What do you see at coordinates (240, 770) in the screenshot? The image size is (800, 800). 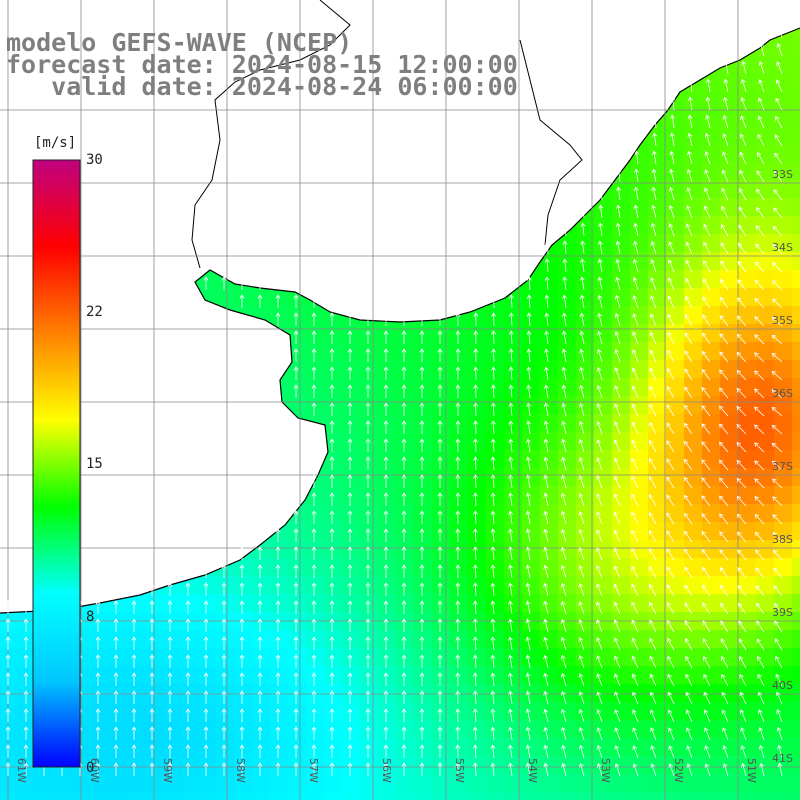 I see `lon-label: 58W` at bounding box center [240, 770].